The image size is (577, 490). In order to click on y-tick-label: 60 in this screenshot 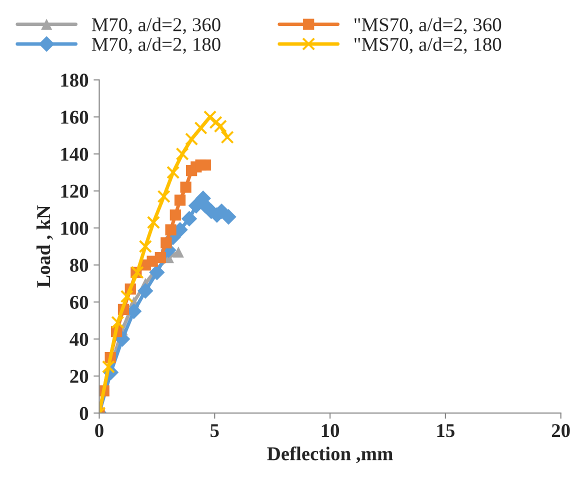, I will do `click(79, 302)`.